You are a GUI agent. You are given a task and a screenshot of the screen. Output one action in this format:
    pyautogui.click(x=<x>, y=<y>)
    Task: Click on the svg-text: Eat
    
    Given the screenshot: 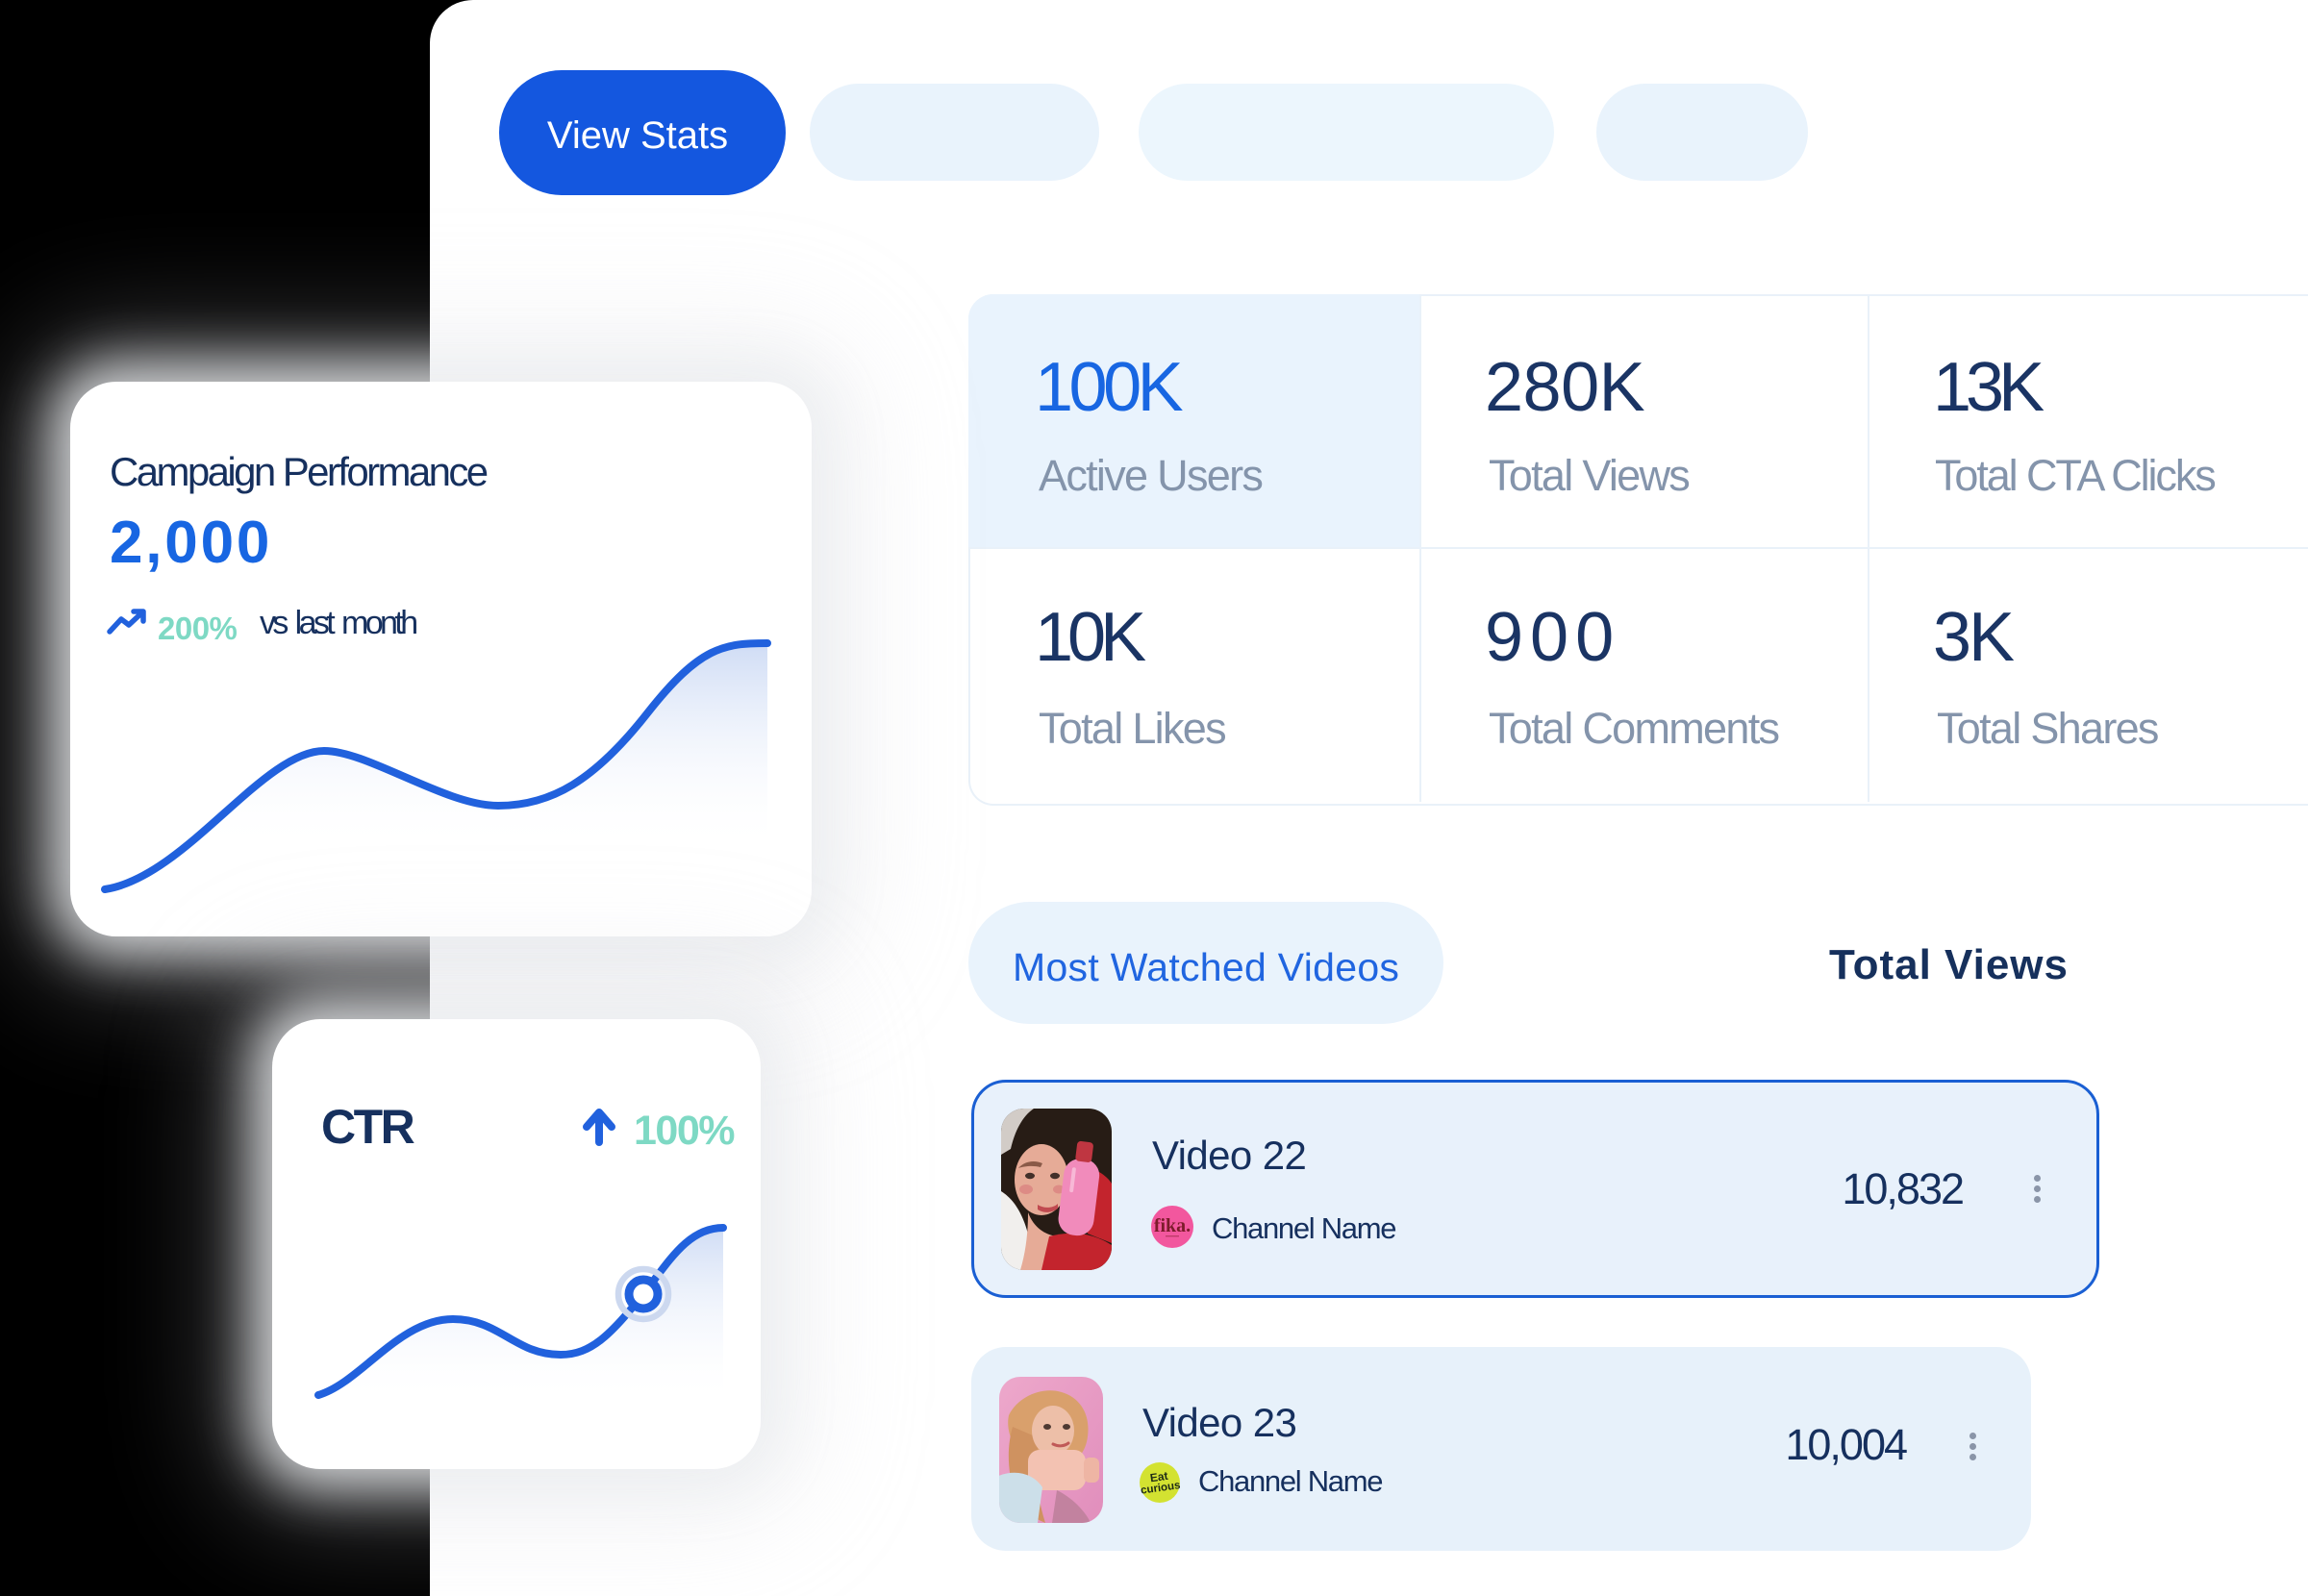 What is the action you would take?
    pyautogui.click(x=1159, y=1476)
    